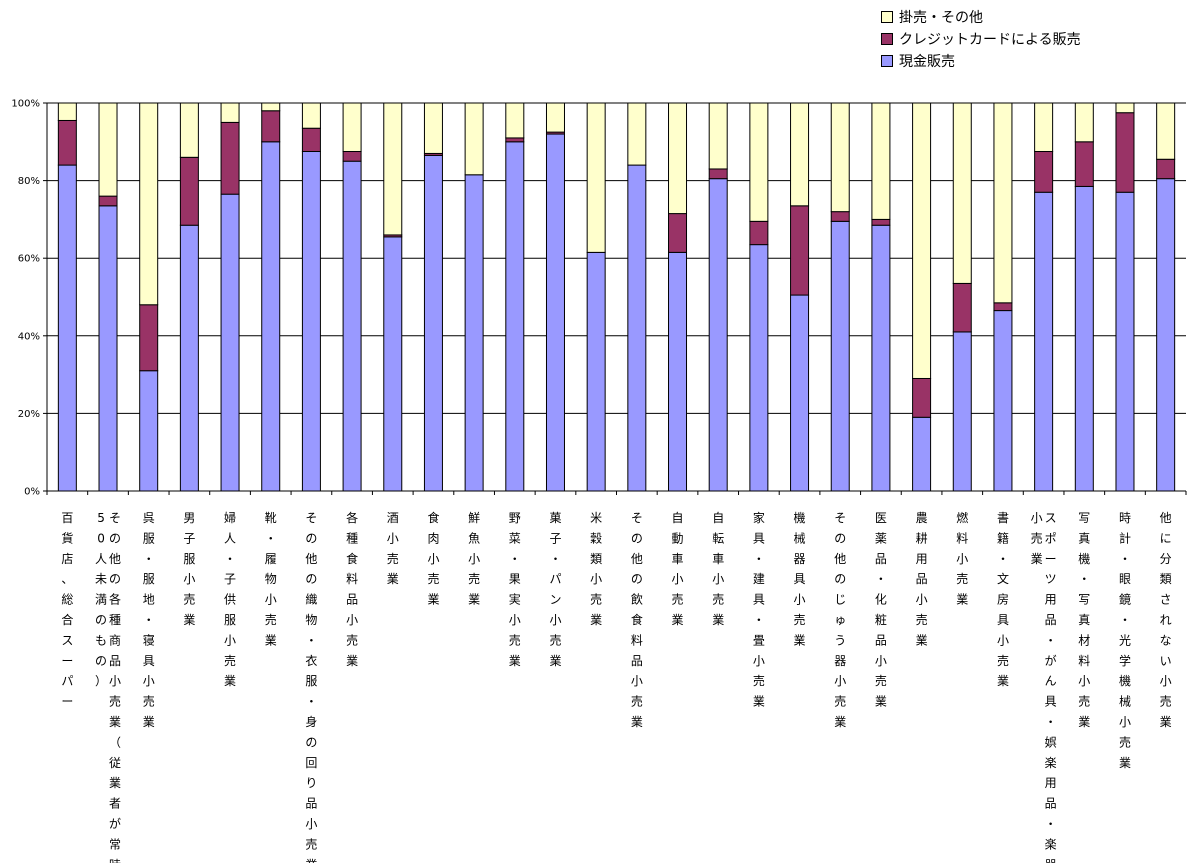  Describe the element at coordinates (149, 620) in the screenshot. I see `x-tick-label: 呉服・服地・寝具小売業` at that location.